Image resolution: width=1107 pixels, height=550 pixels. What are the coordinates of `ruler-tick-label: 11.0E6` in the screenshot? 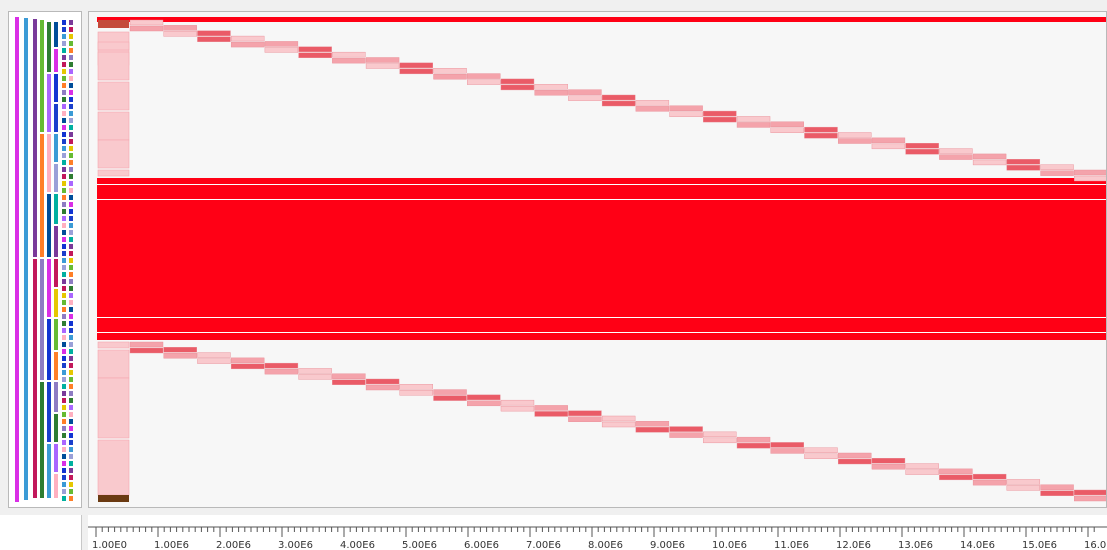 It's located at (791, 545).